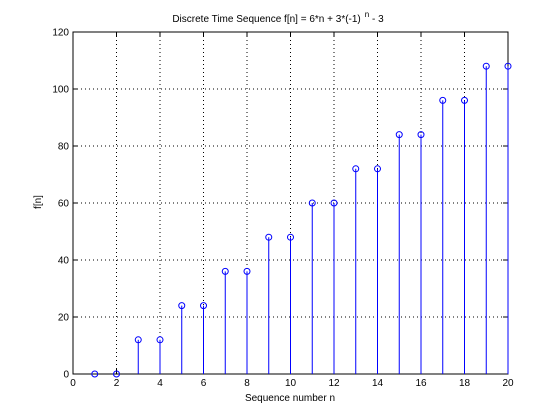 The height and width of the screenshot is (420, 560). Describe the element at coordinates (117, 383) in the screenshot. I see `x-tick-label: 2` at that location.